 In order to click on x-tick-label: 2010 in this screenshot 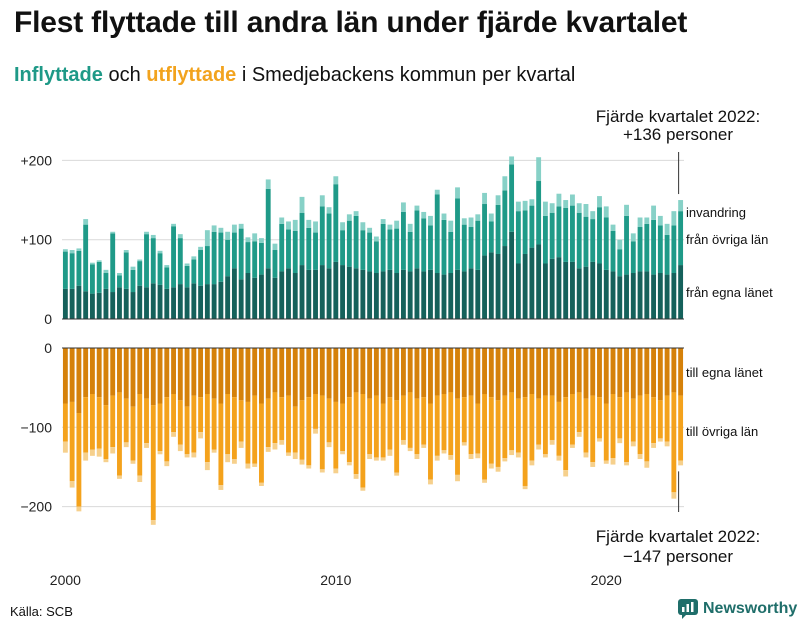, I will do `click(335, 580)`.